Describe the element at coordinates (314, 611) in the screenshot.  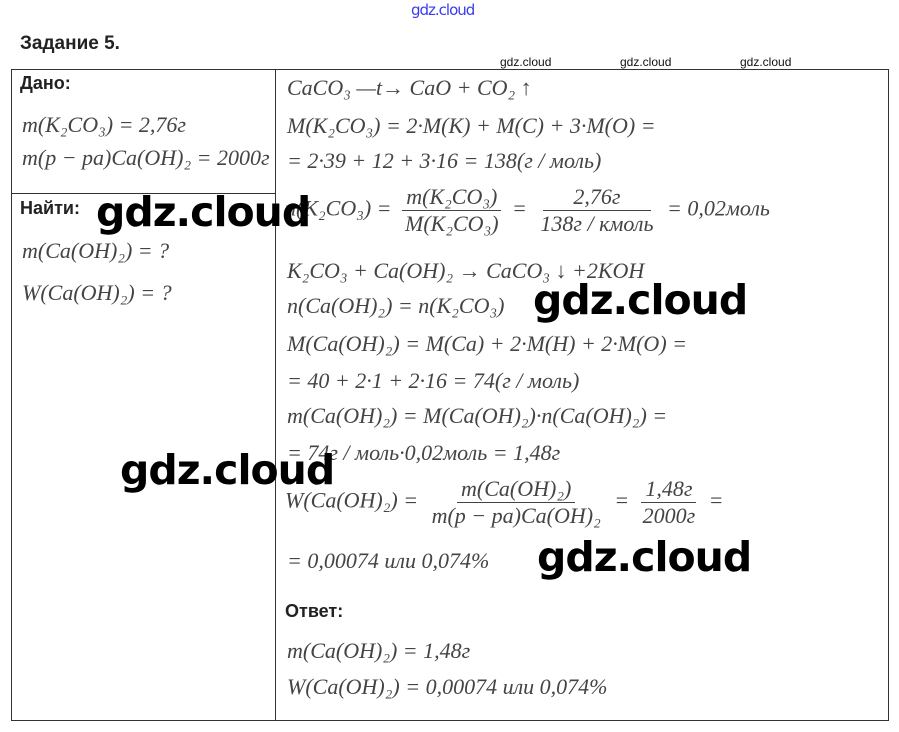
I see `answer-label: Ответ:` at that location.